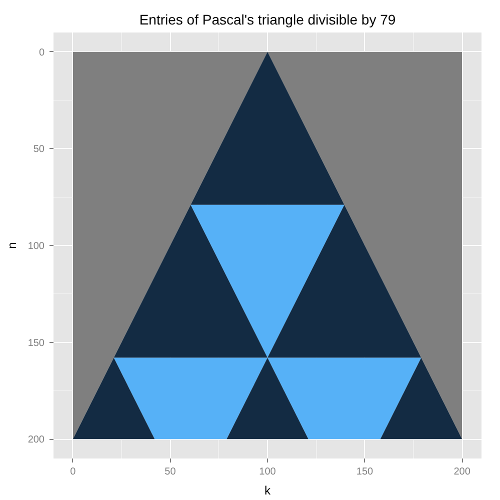 The height and width of the screenshot is (500, 500). I want to click on x-tick-label: 50, so click(170, 472).